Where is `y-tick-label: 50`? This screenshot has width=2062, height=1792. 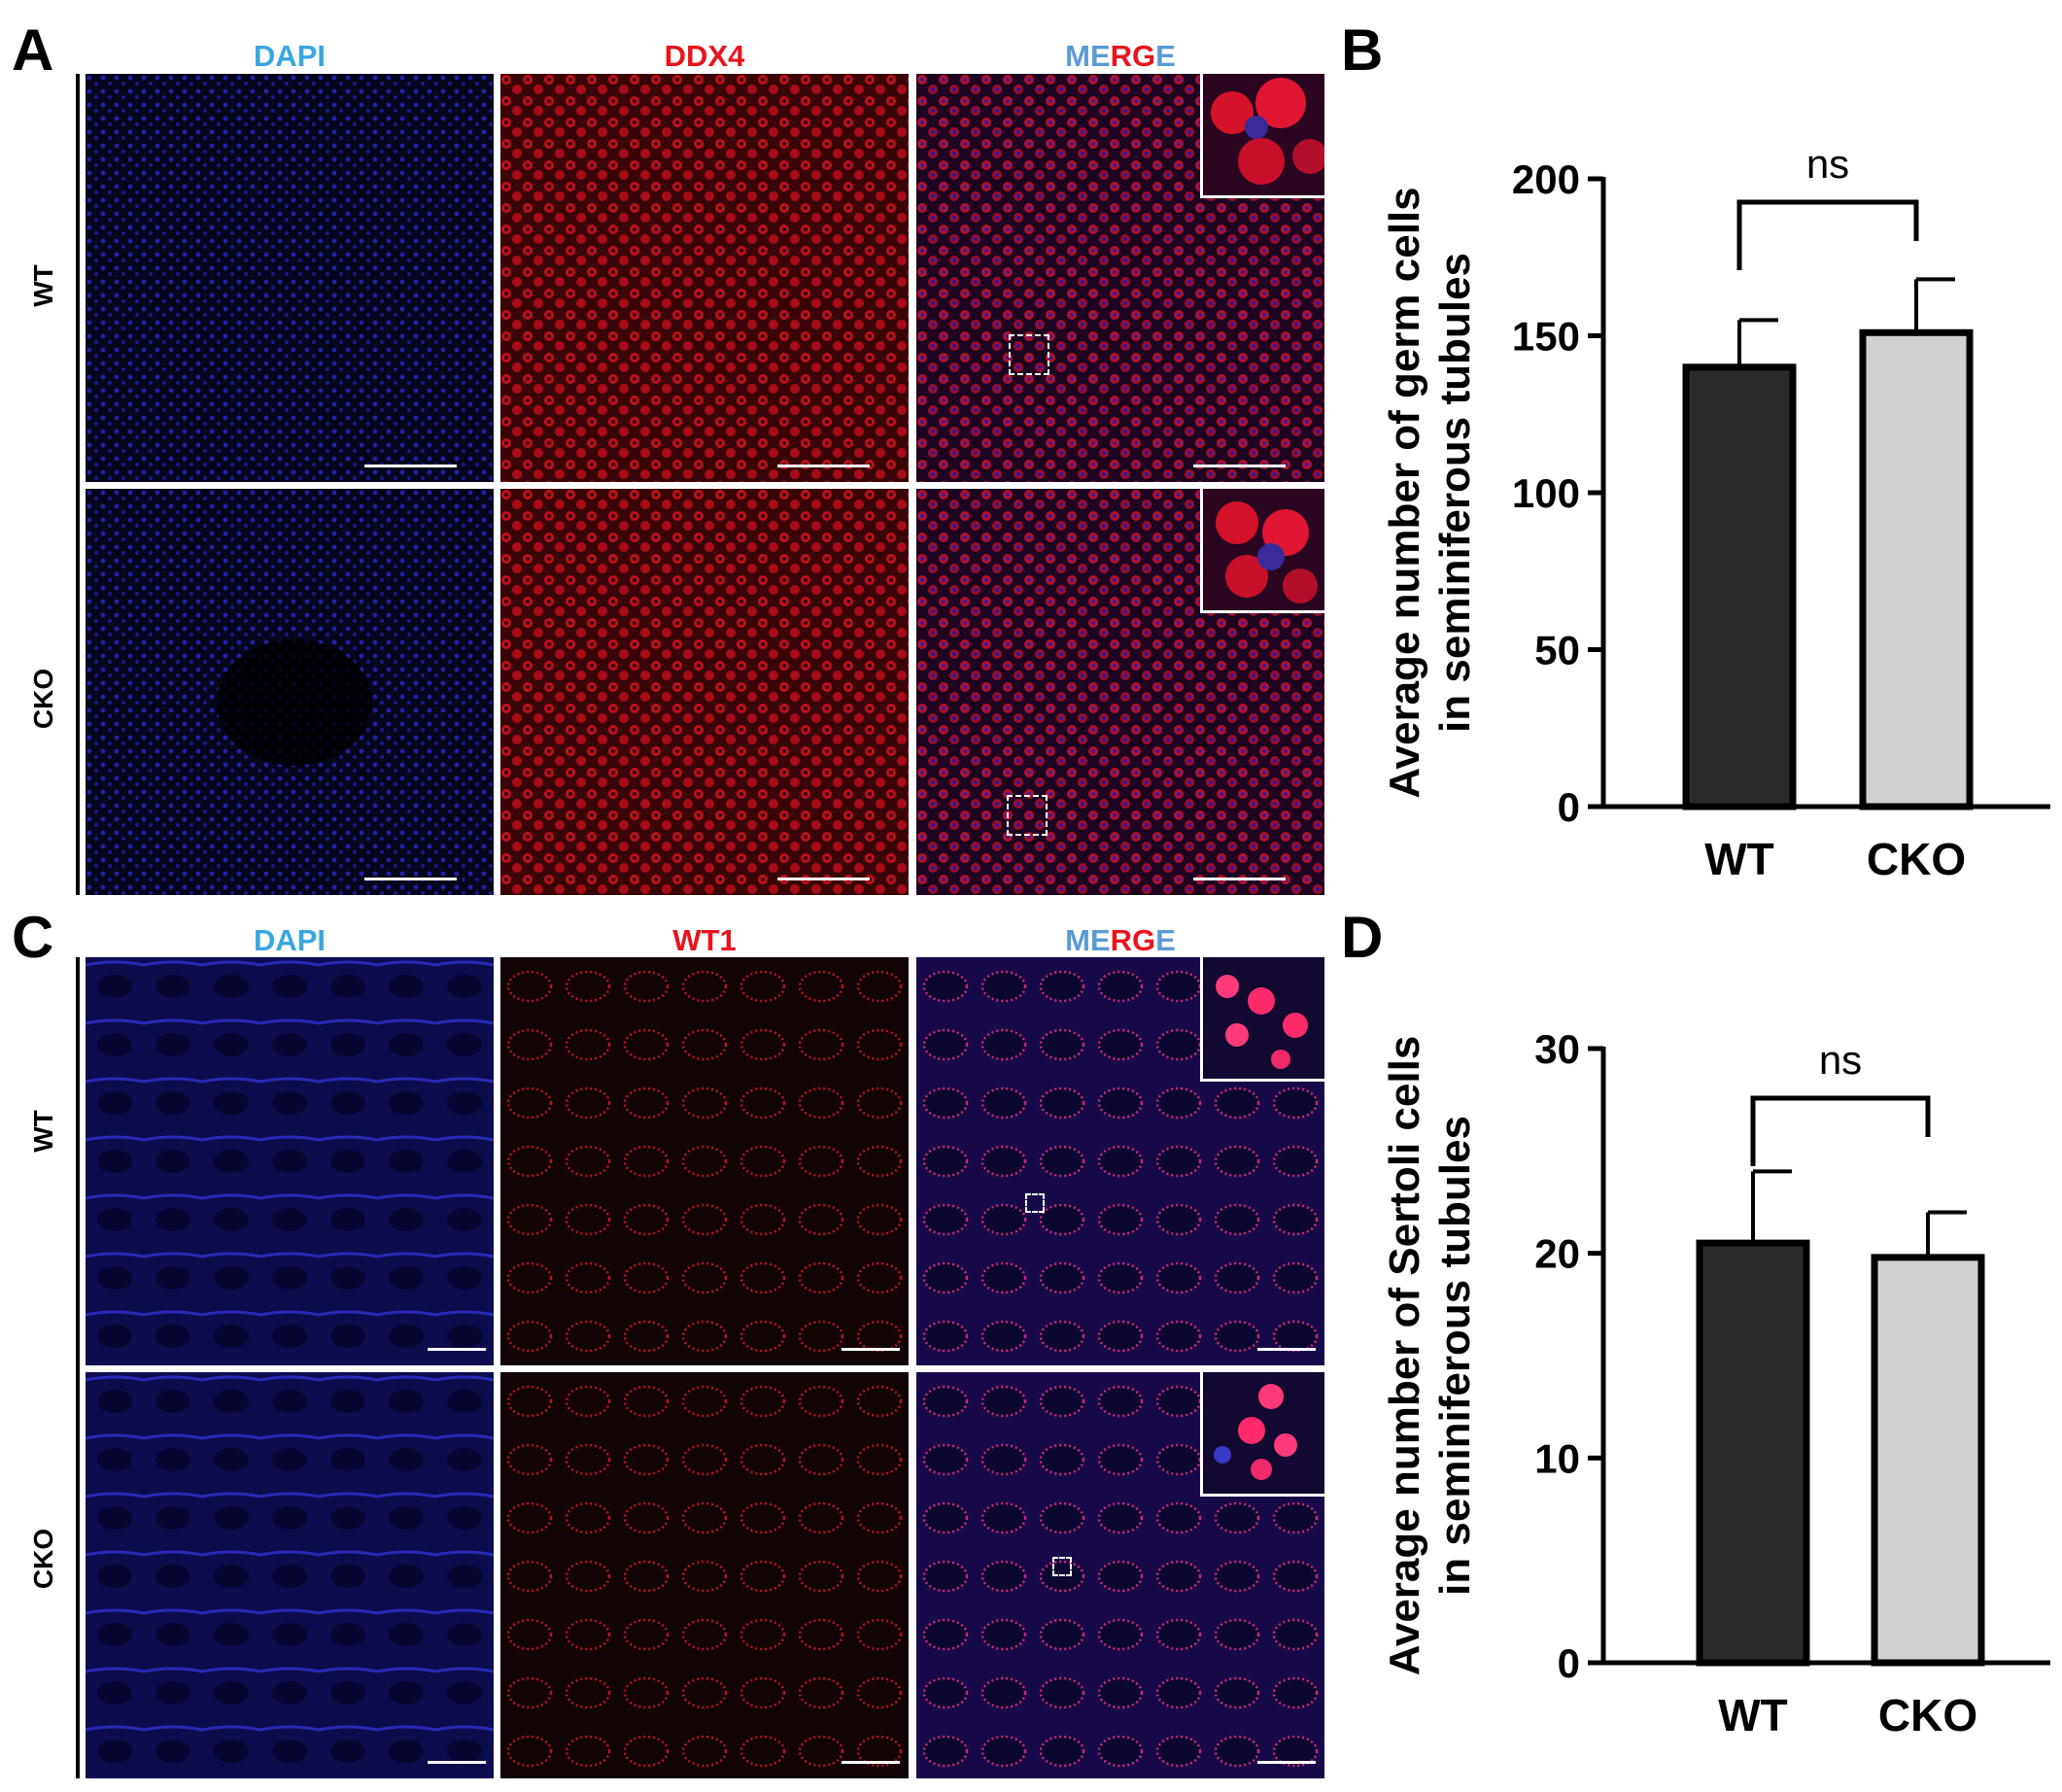 y-tick-label: 50 is located at coordinates (1557, 651).